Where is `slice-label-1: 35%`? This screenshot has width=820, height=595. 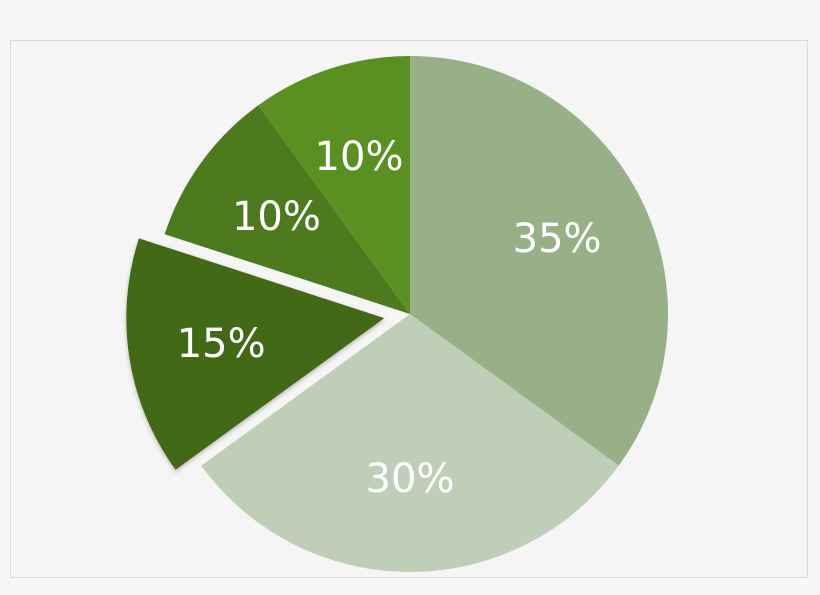
slice-label-1: 35% is located at coordinates (557, 239).